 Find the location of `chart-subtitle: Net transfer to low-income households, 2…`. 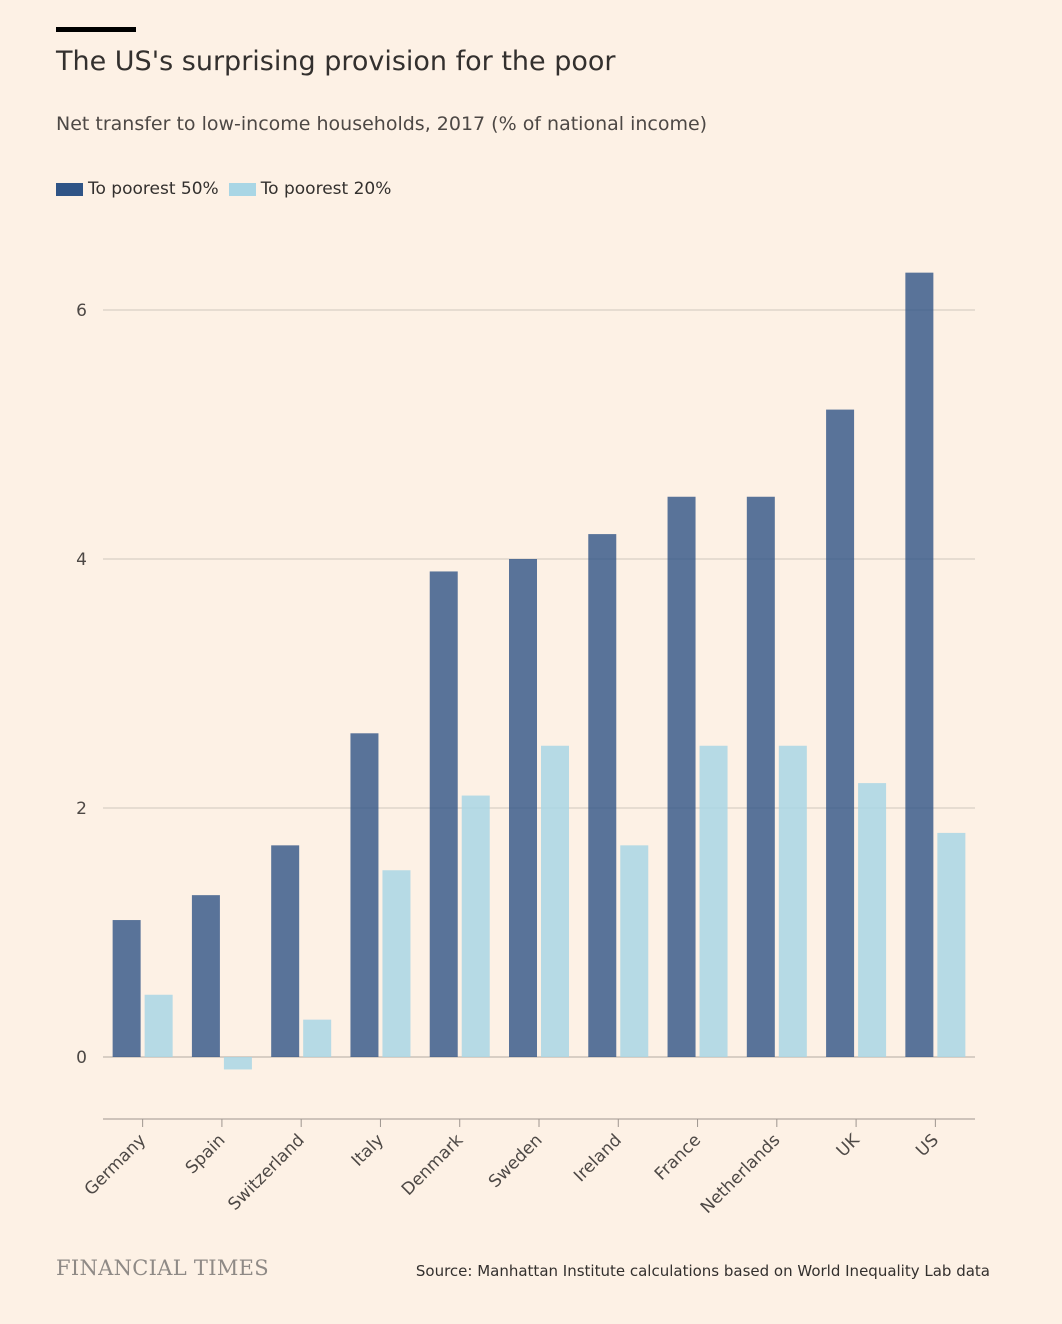

chart-subtitle: Net transfer to low-income households, 2… is located at coordinates (382, 124).